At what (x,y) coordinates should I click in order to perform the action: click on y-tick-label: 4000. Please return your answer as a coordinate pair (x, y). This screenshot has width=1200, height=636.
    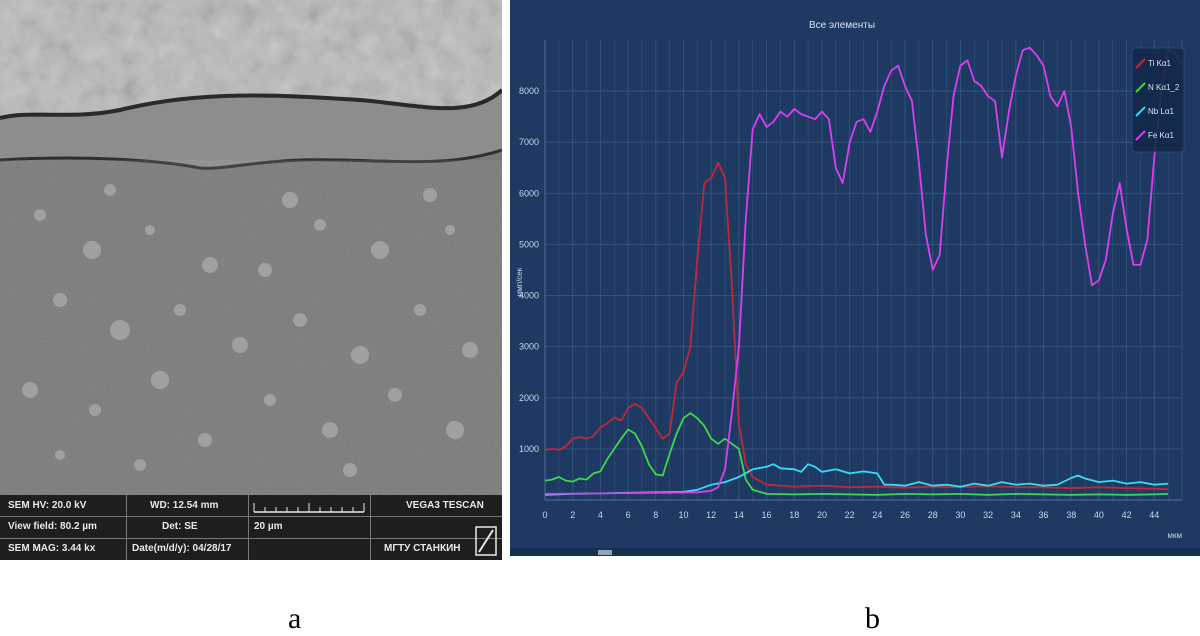
    Looking at the image, I should click on (529, 296).